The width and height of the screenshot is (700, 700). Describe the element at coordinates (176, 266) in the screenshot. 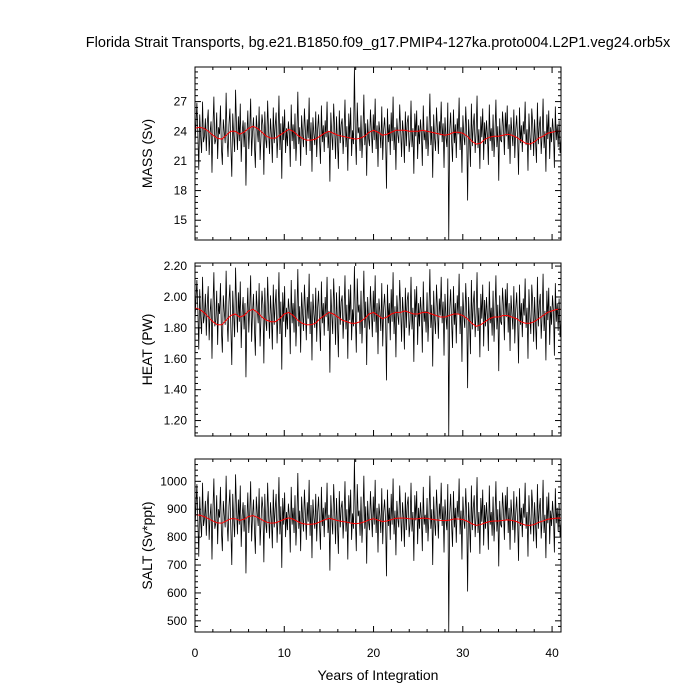

I see `y-tick-label-1-5: 2.20` at that location.